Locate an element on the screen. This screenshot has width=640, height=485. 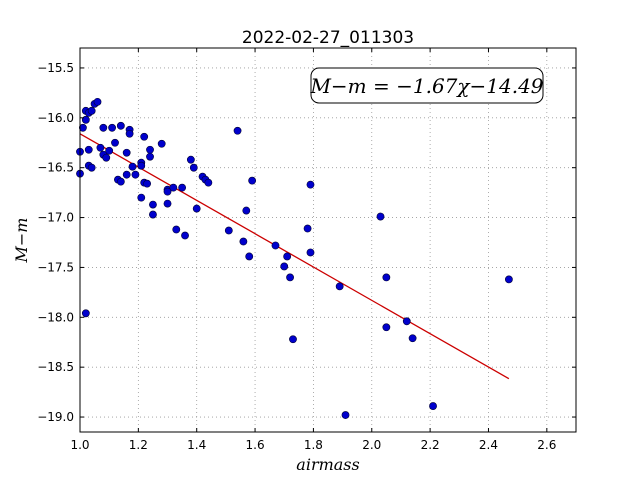
x-tick-label: 2.4 is located at coordinates (488, 445).